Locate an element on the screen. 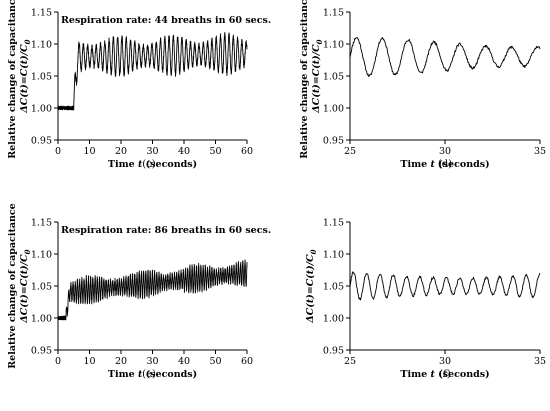 Image resolution: width=550 pixels, height=411 pixels. panel-caption: (d) is located at coordinates (445, 164).